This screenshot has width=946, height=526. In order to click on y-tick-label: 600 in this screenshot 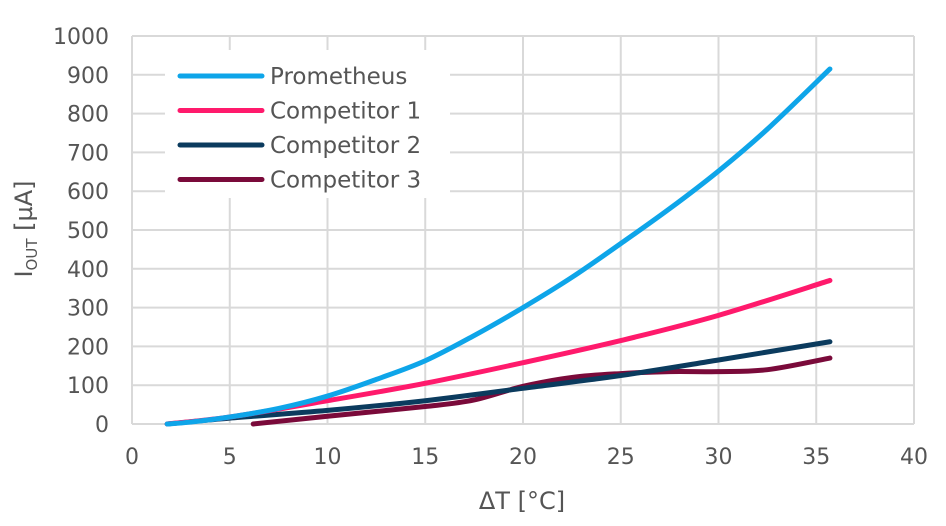, I will do `click(88, 192)`.